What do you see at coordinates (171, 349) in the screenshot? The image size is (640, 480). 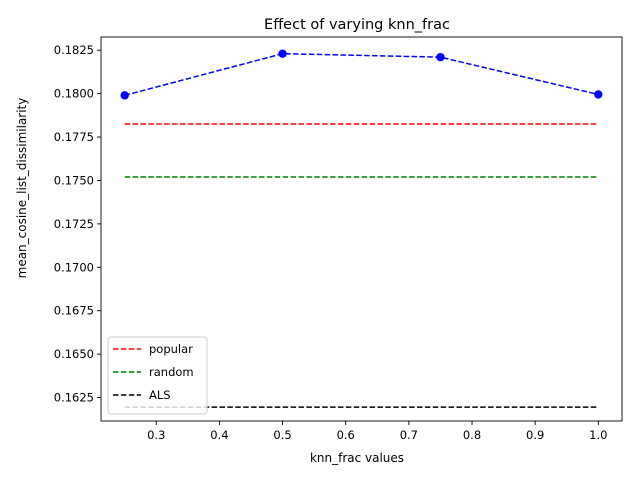 I see `legend-label-popular: popular` at bounding box center [171, 349].